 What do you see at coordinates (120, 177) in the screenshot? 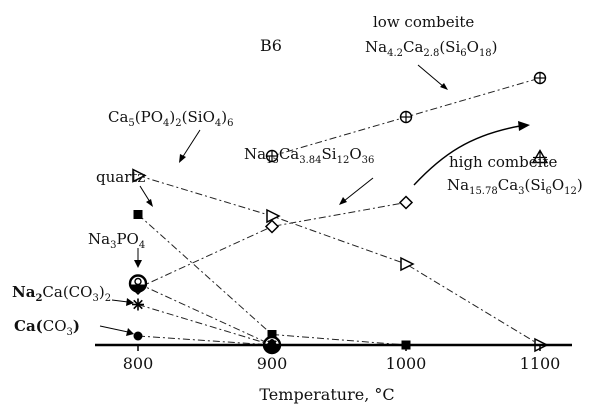
I see `label-quartz: quartz` at bounding box center [120, 177].